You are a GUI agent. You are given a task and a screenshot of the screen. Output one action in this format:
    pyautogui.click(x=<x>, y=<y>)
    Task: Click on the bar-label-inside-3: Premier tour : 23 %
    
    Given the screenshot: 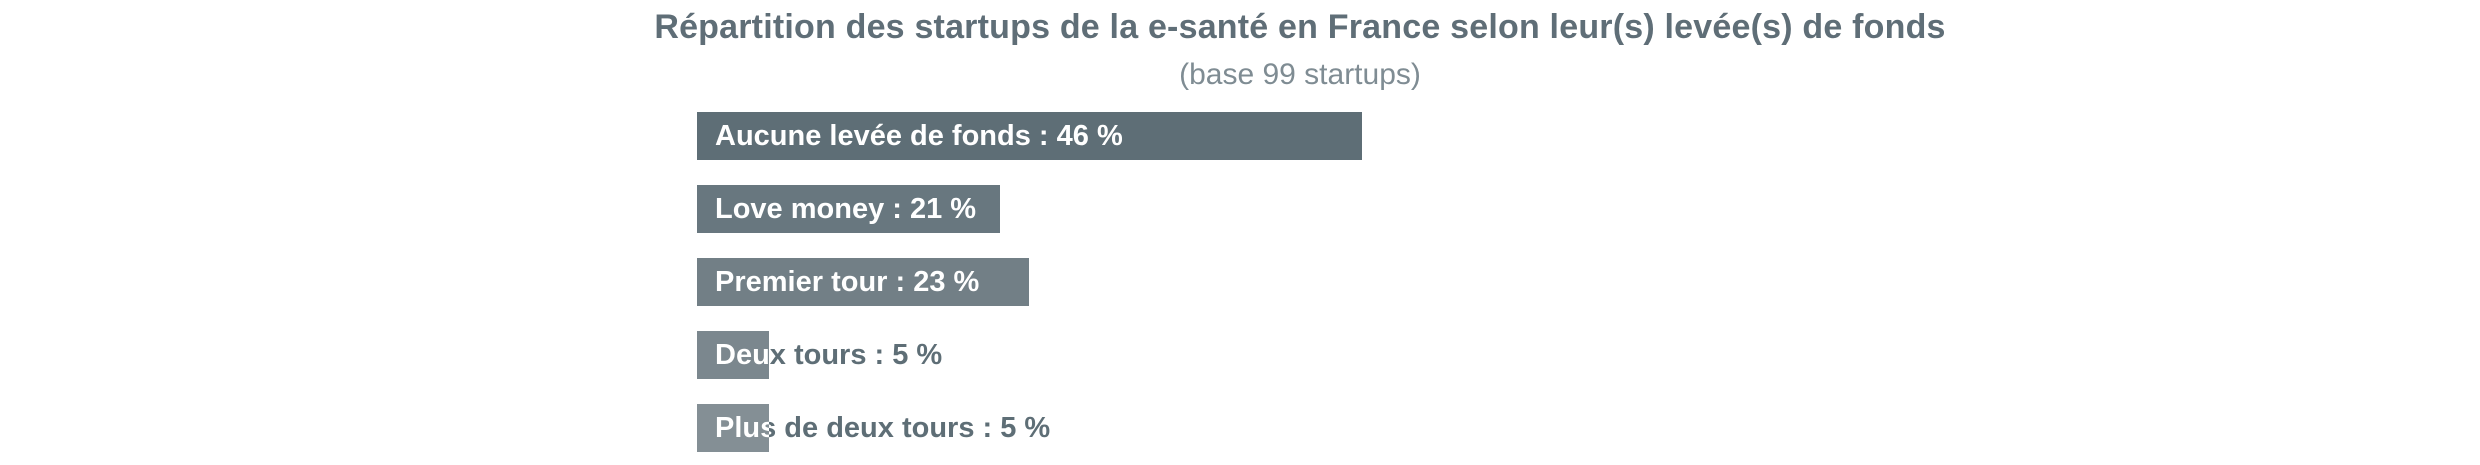 What is the action you would take?
    pyautogui.click(x=847, y=282)
    